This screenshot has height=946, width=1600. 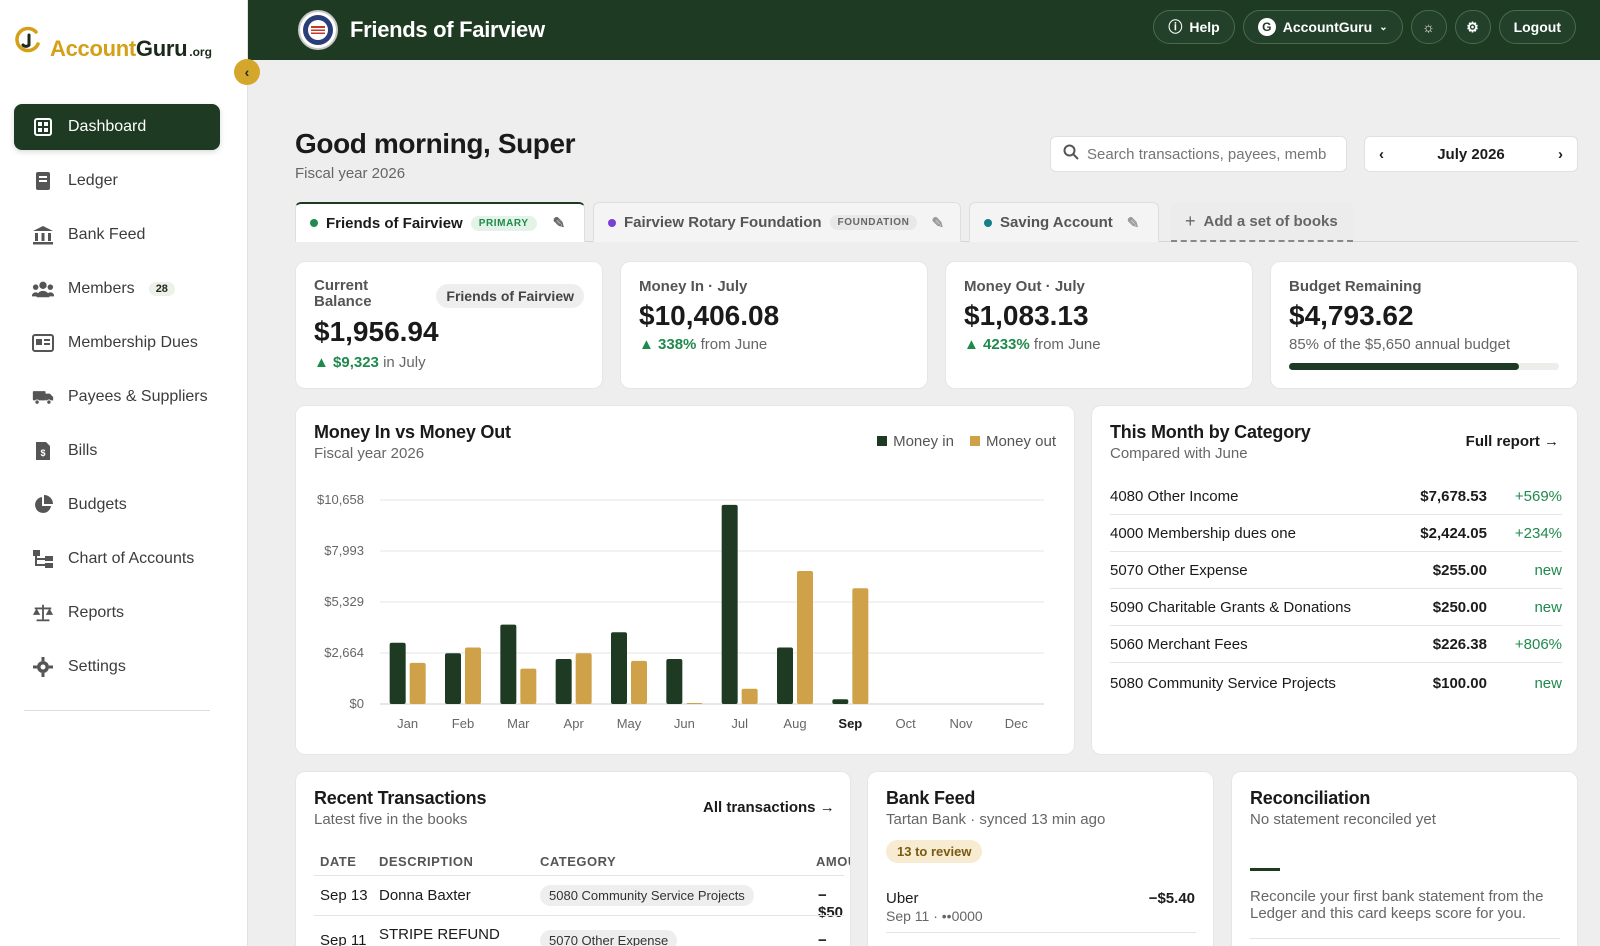 What do you see at coordinates (1322, 27) in the screenshot?
I see `account-switcher: G AccountGuru ⌄` at bounding box center [1322, 27].